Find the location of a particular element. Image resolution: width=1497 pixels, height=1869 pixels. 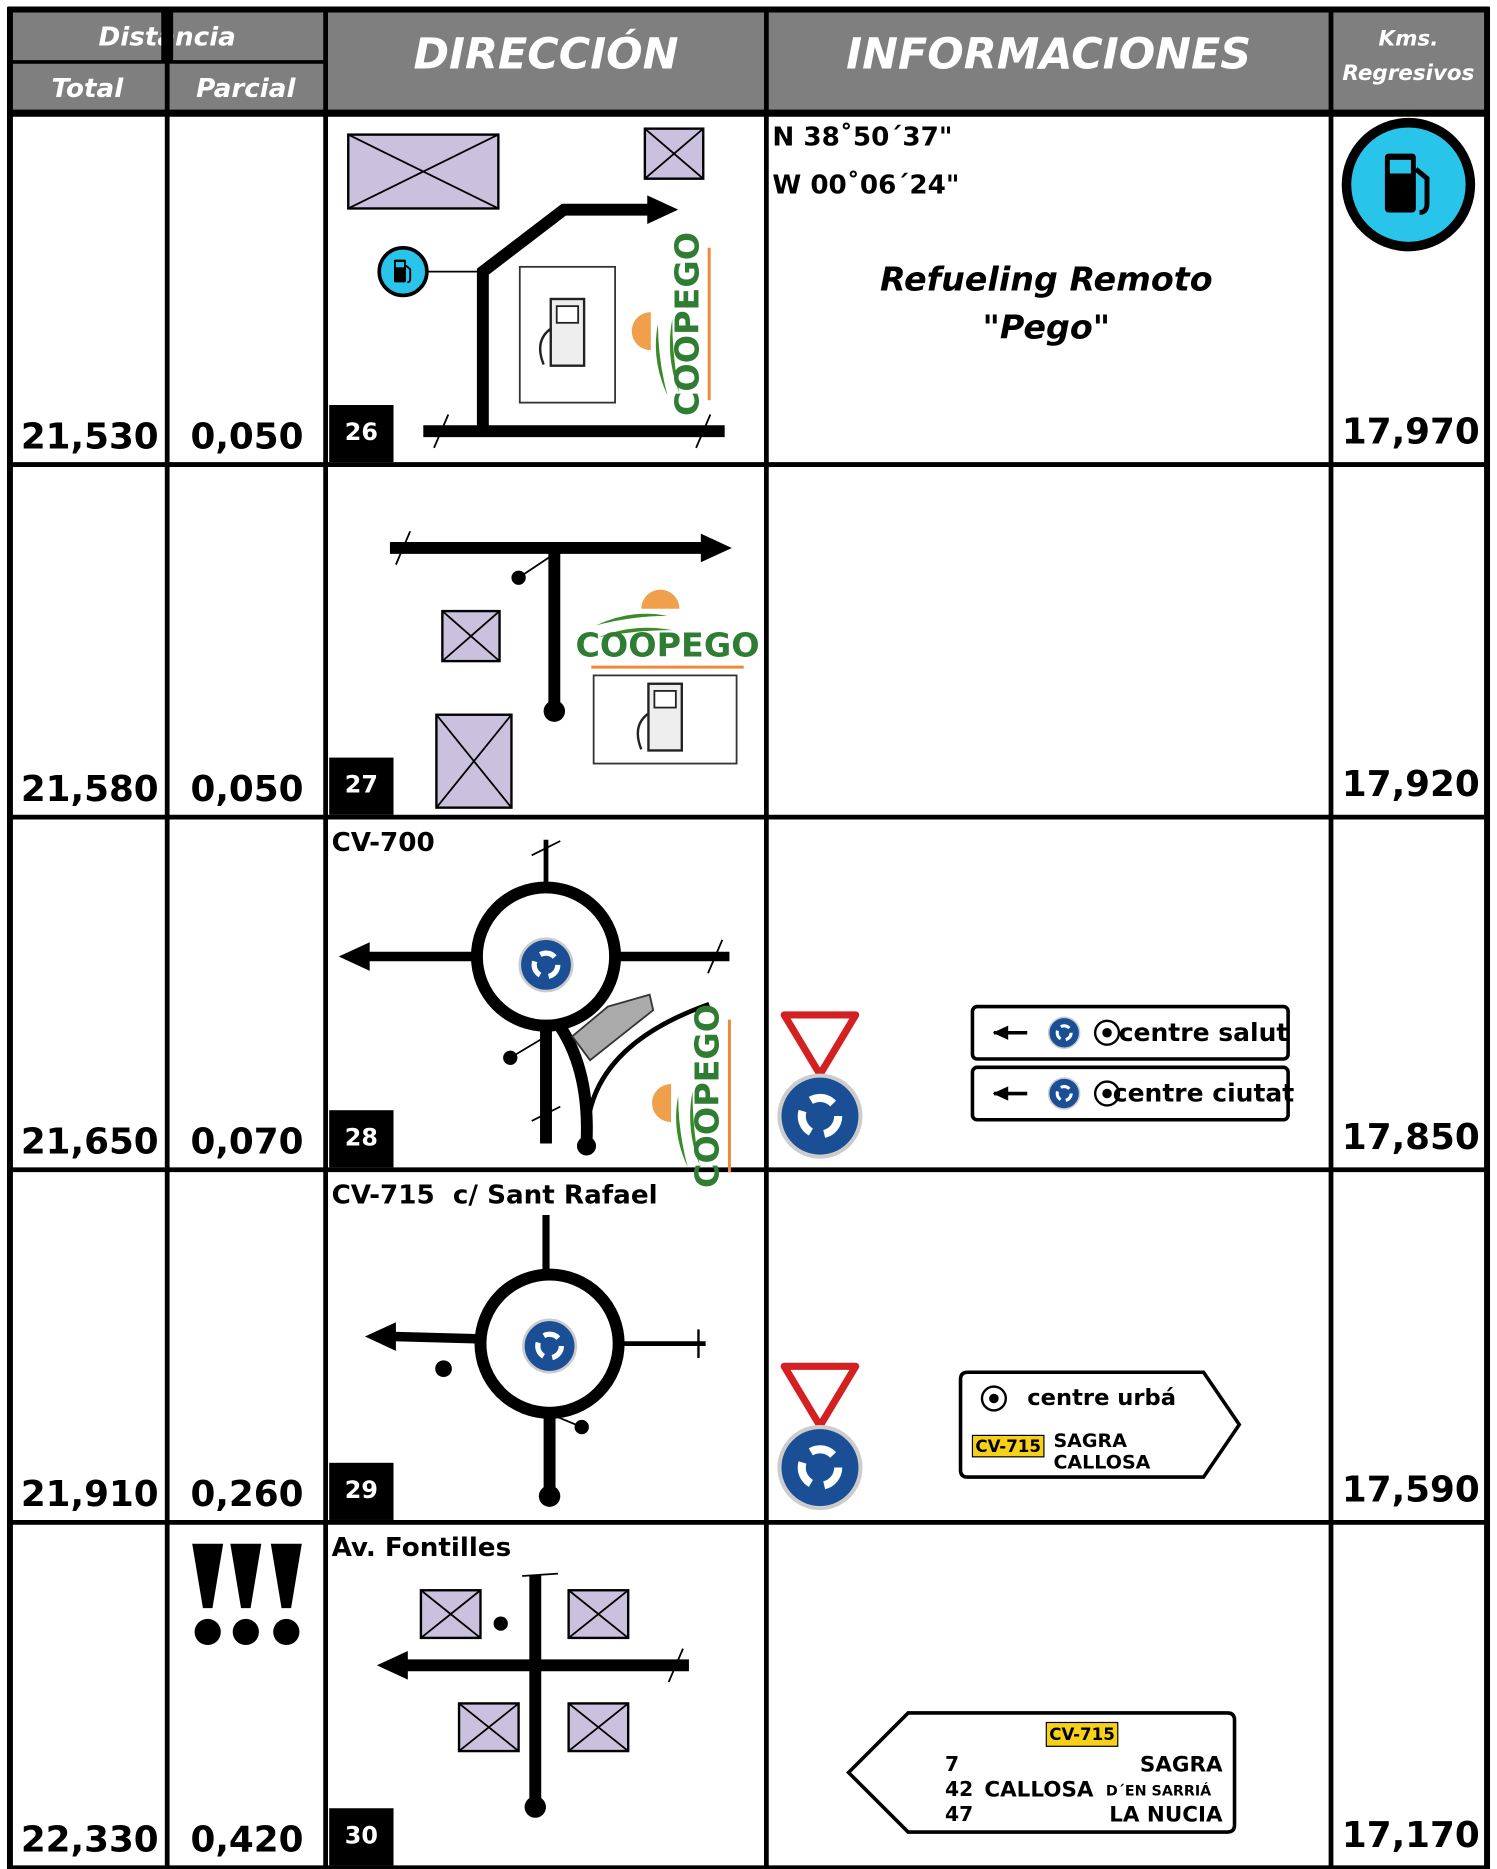

total-distance: 22,330 is located at coordinates (90, 1840).